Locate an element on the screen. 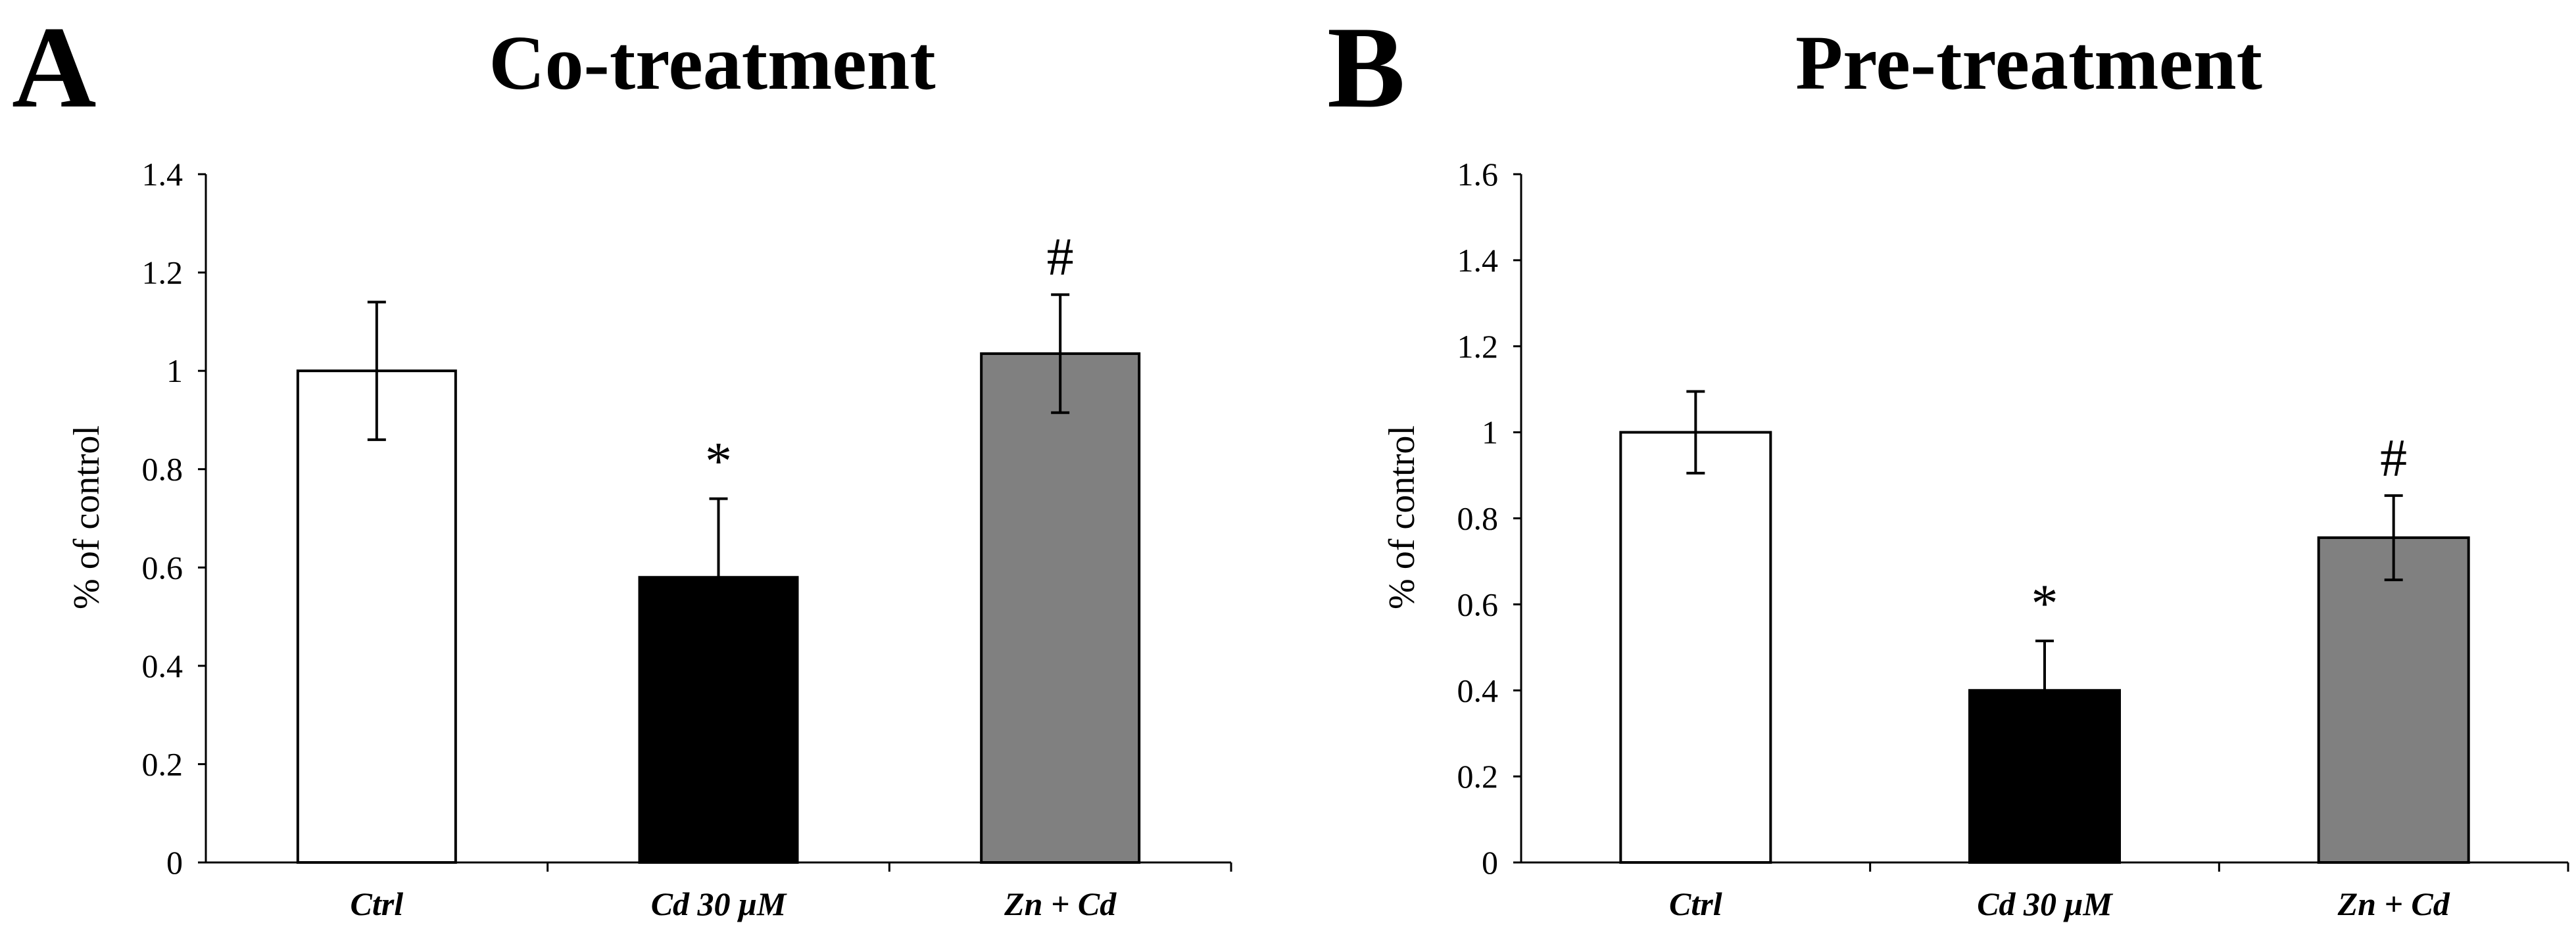 The height and width of the screenshot is (942, 2576). panel-b-bar-ctrl is located at coordinates (1695, 647).